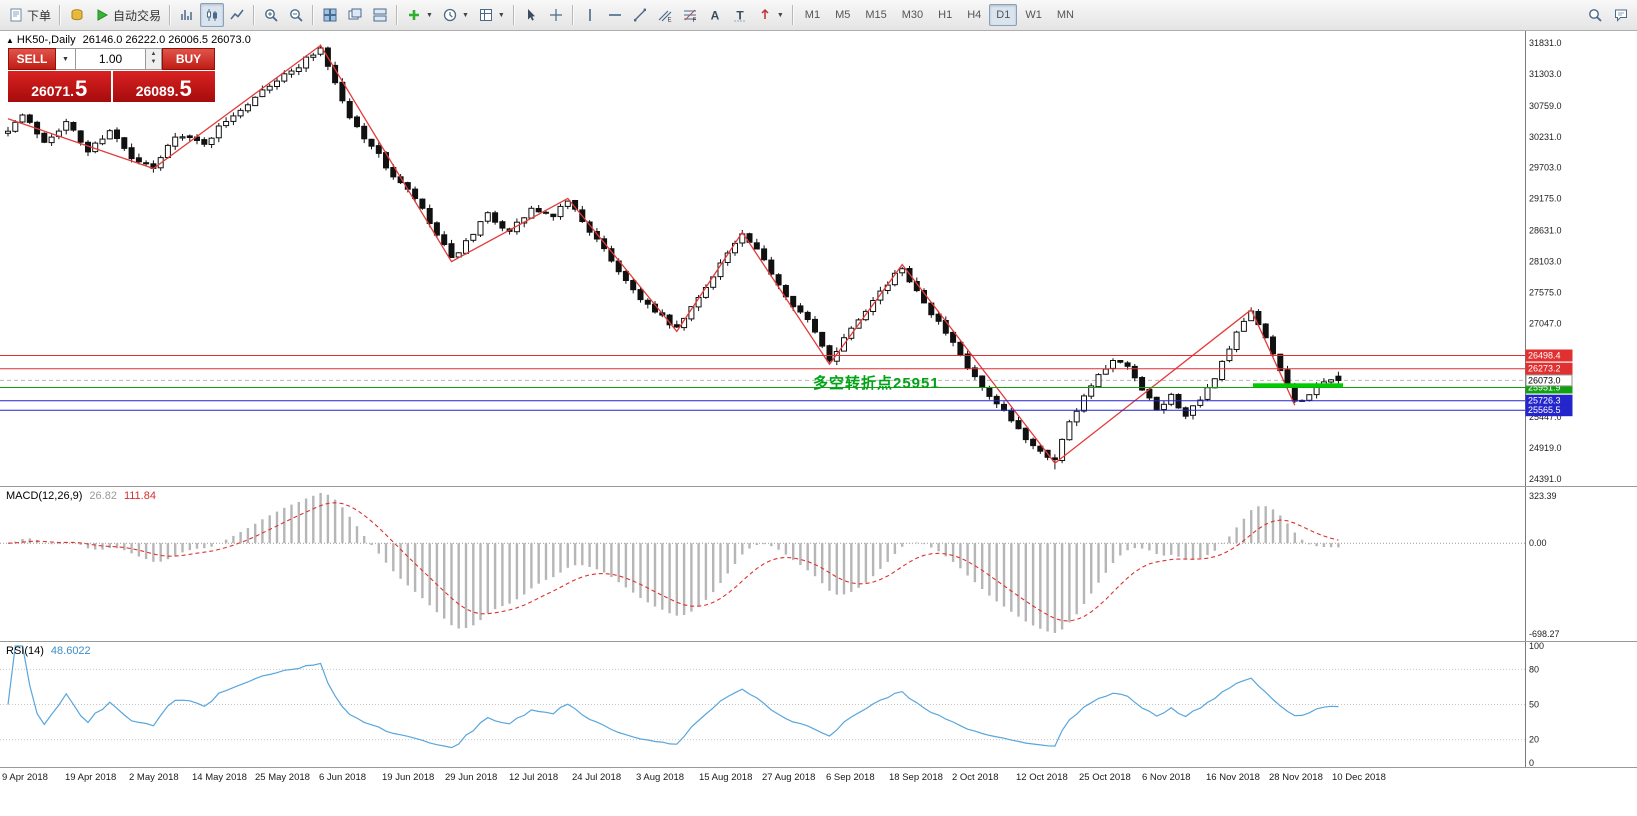 The width and height of the screenshot is (1637, 816). I want to click on buy-price-display: 26089. 5, so click(163, 86).